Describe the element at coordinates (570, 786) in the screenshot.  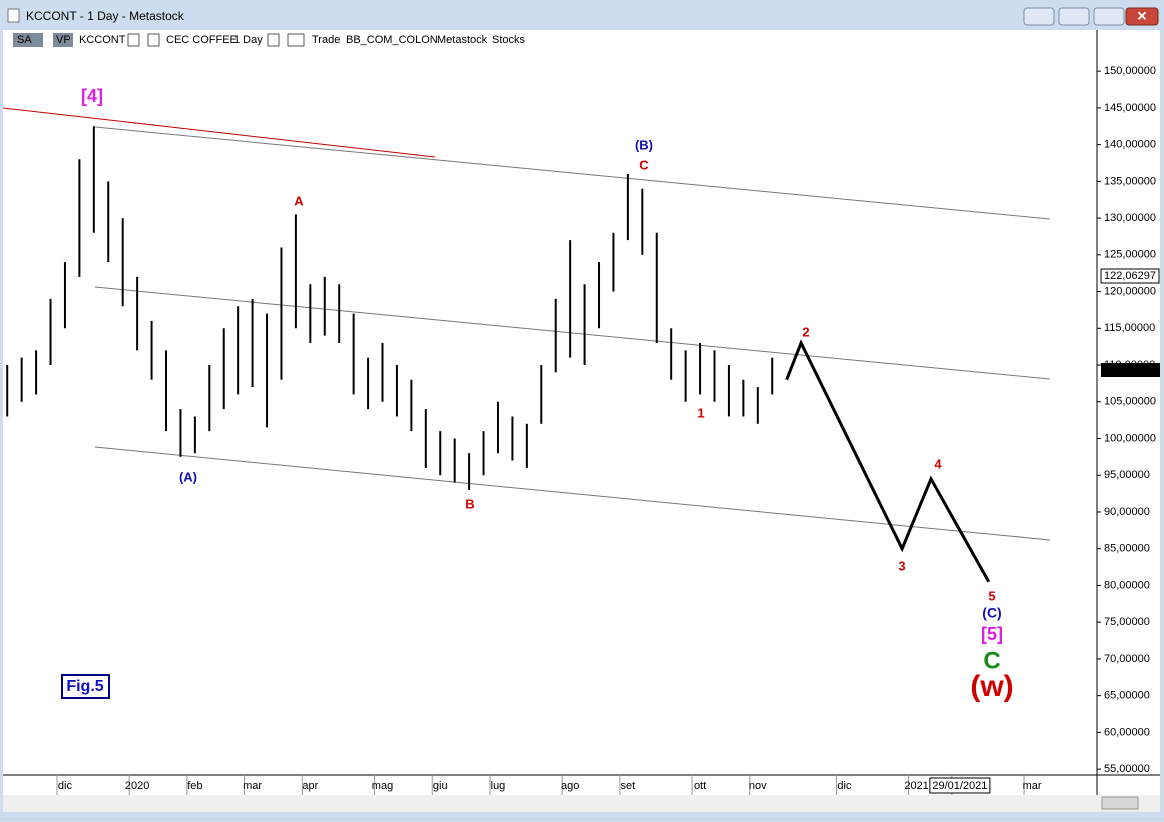
I see `x-tick-label: ago` at that location.